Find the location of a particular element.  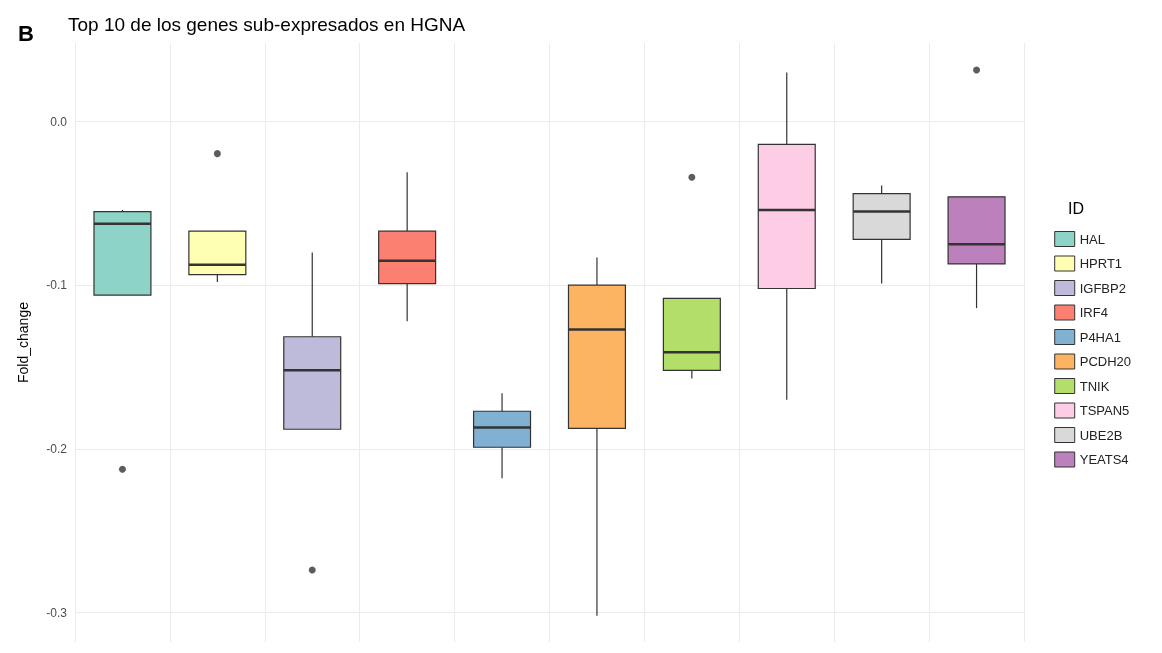

legend-label: IGFBP2 is located at coordinates (1102, 288).